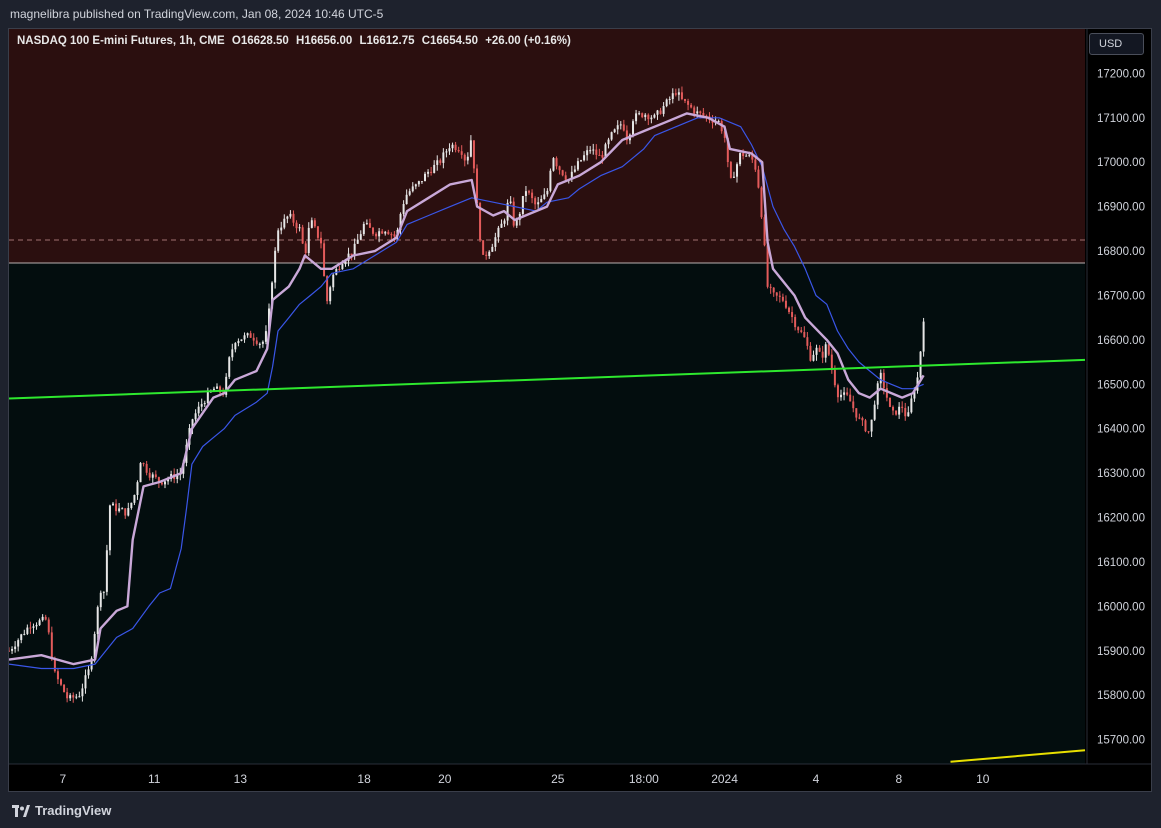 This screenshot has height=828, width=1161. What do you see at coordinates (580, 774) in the screenshot?
I see `time-axis: 7 11 13 18 20 25 18:00 2024 4 8 10` at bounding box center [580, 774].